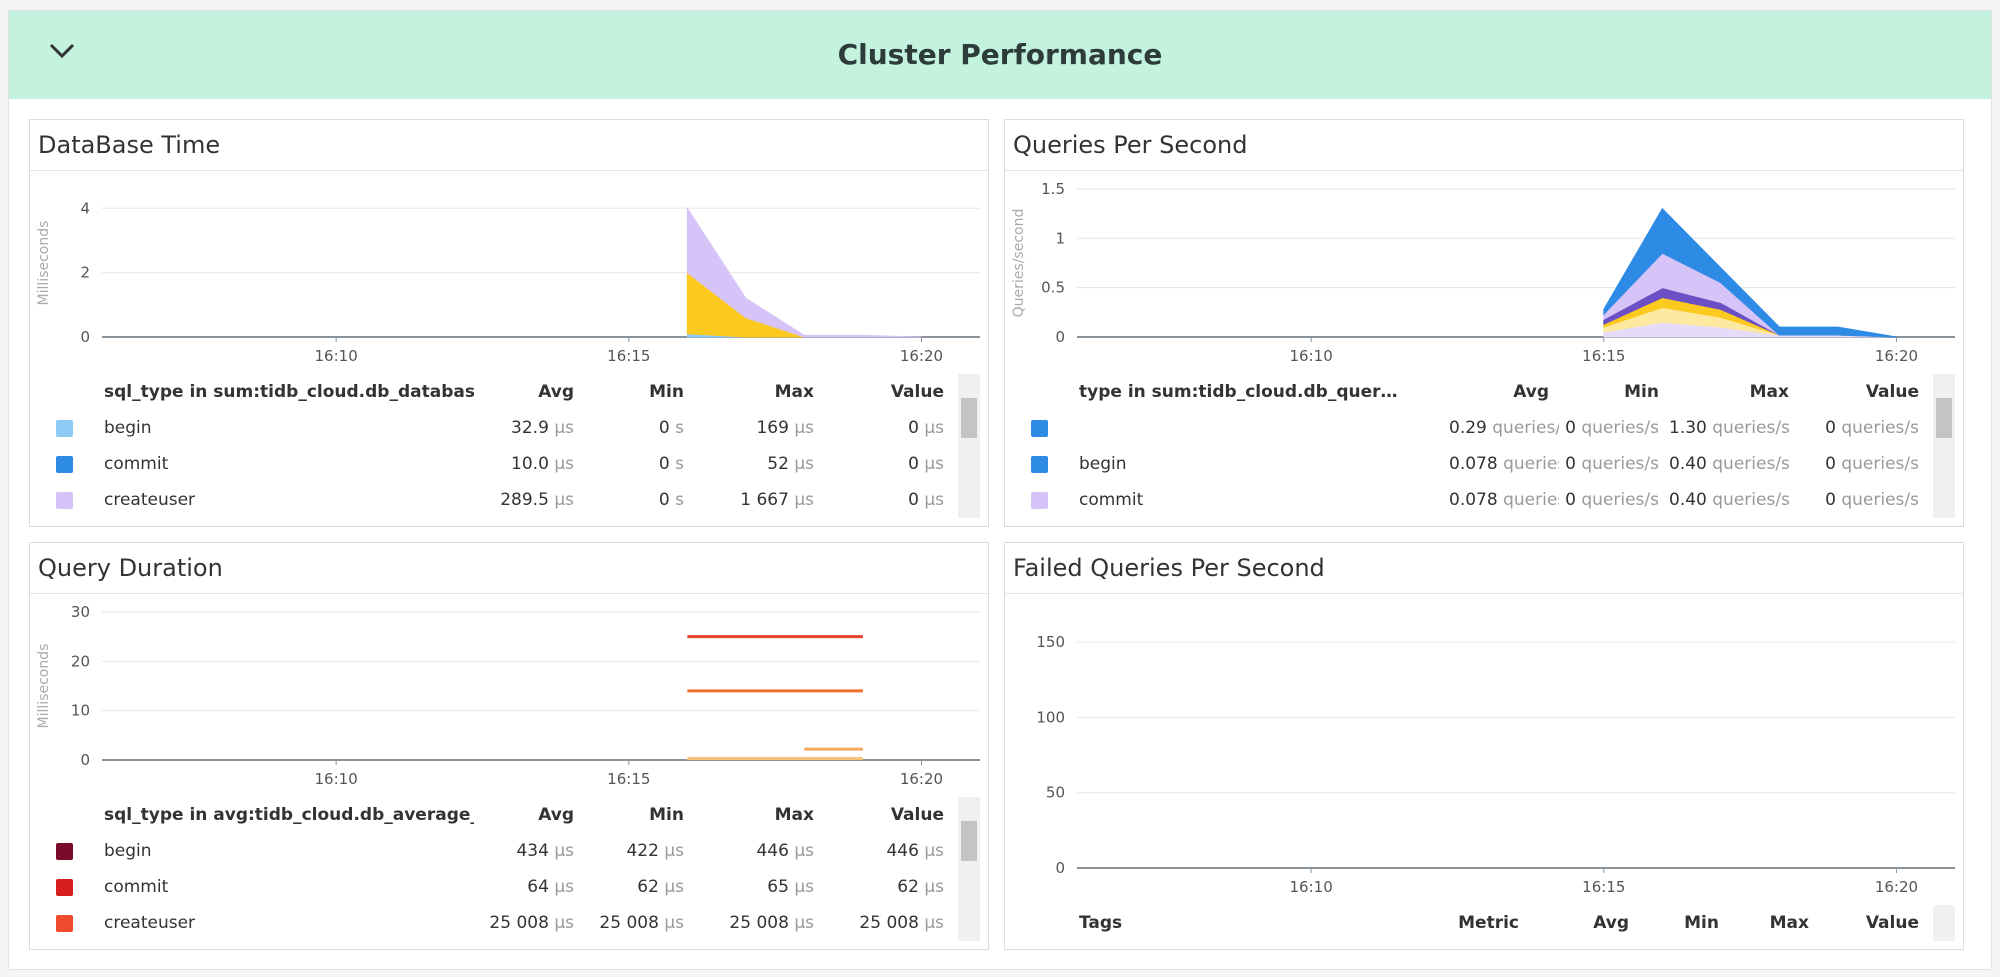 Image resolution: width=2000 pixels, height=977 pixels. What do you see at coordinates (524, 500) in the screenshot?
I see `cell-value: 289.5` at bounding box center [524, 500].